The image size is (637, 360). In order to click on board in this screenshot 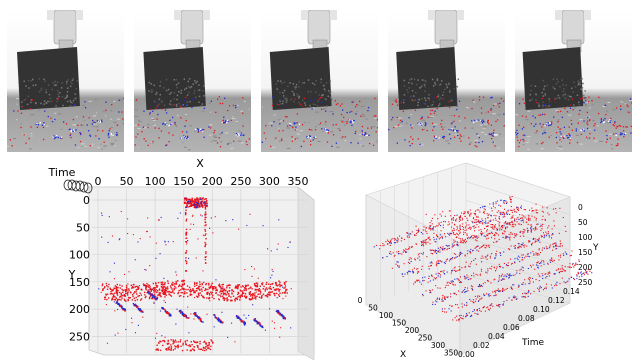, I will do `click(300, 78)`.